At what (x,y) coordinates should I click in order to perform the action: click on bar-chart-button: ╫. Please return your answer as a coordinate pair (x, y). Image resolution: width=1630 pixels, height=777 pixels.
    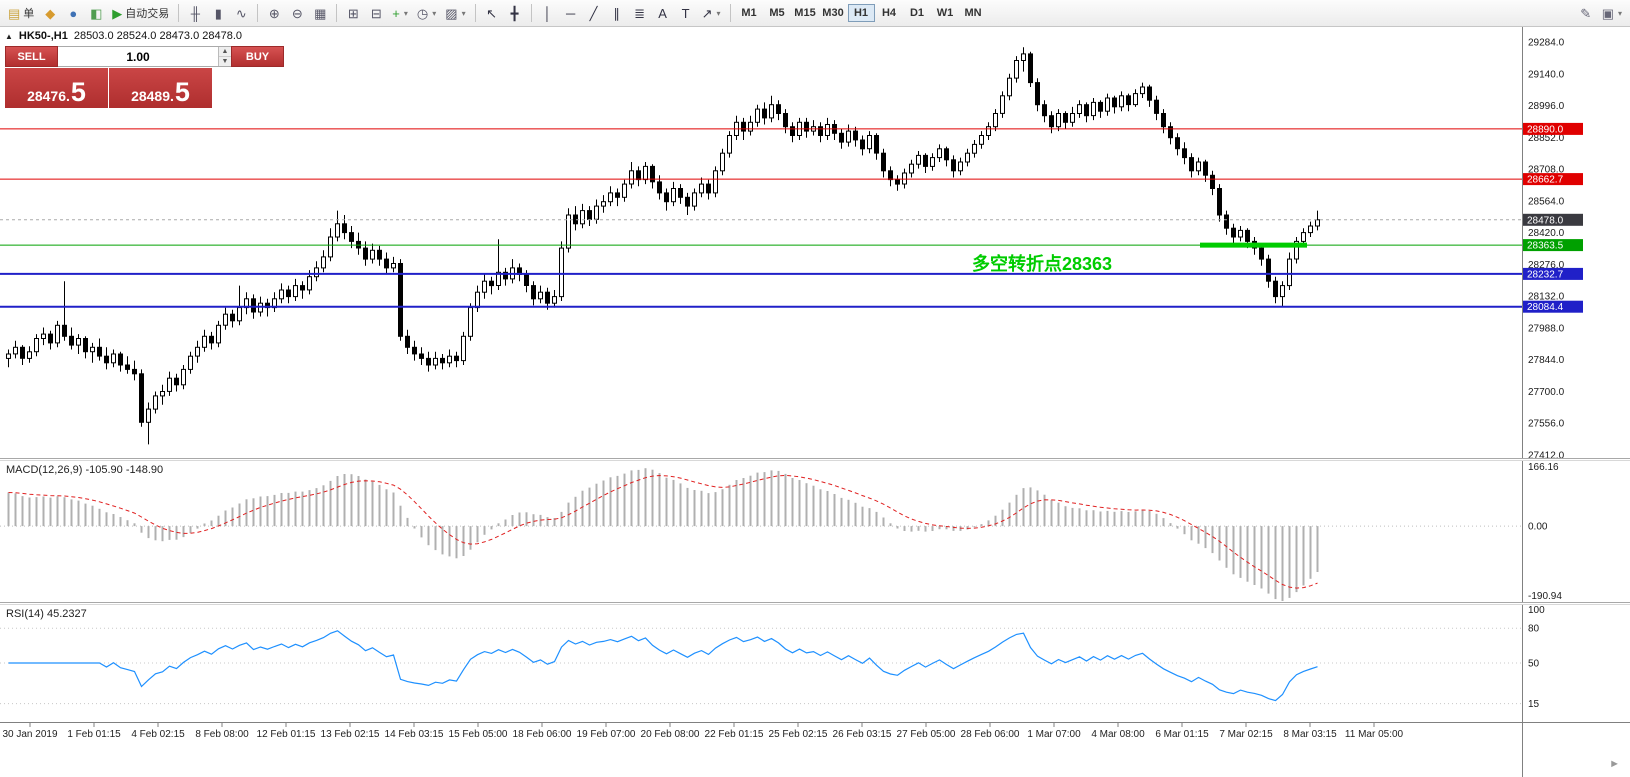
    Looking at the image, I should click on (195, 13).